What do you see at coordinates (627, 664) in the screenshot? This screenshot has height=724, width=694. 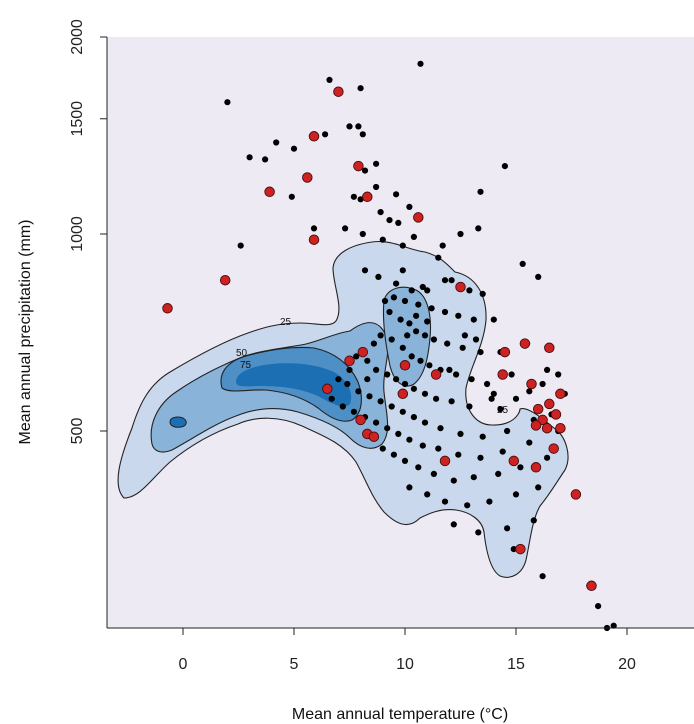 I see `x-tick-label: 20` at bounding box center [627, 664].